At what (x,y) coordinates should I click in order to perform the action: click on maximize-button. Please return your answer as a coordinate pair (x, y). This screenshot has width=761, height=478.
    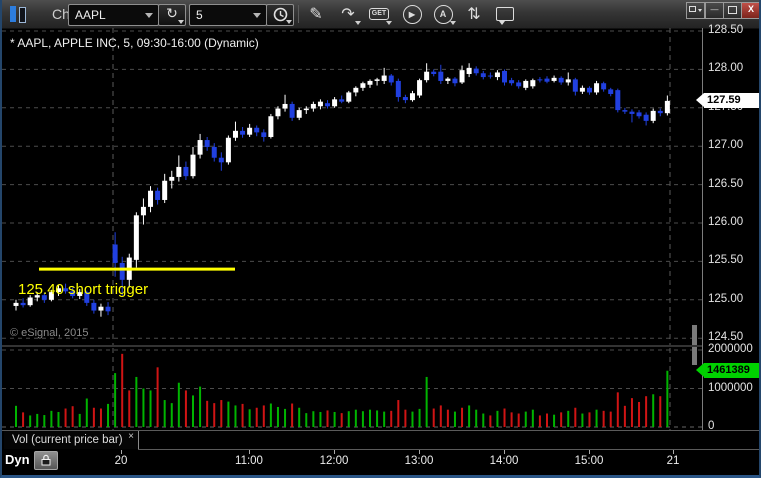
    Looking at the image, I should click on (732, 10).